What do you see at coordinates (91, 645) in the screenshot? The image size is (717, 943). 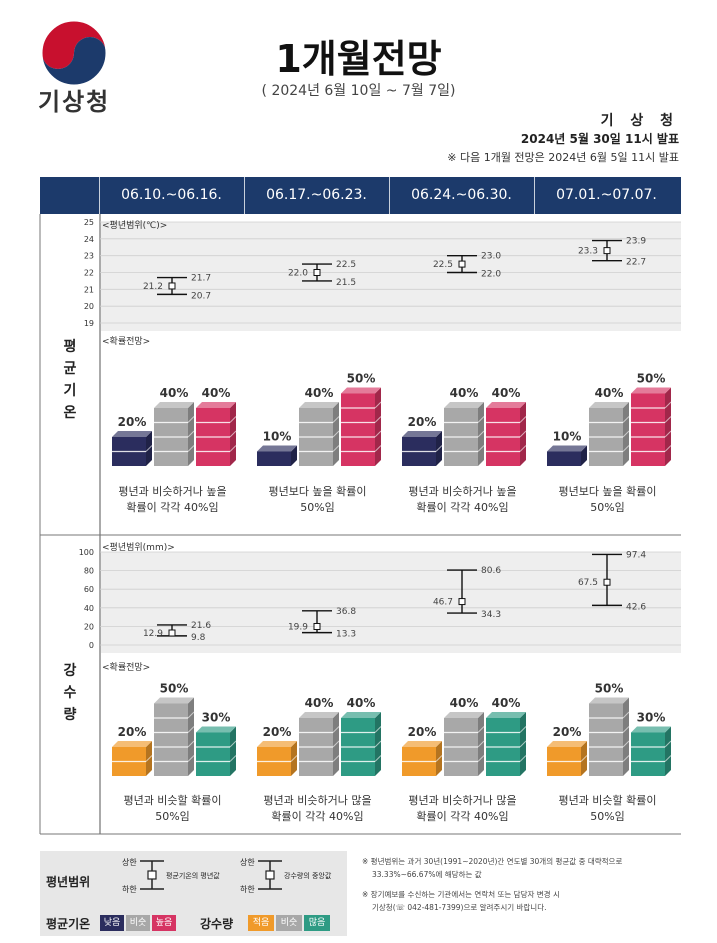 I see `precip-tick-label: 0` at bounding box center [91, 645].